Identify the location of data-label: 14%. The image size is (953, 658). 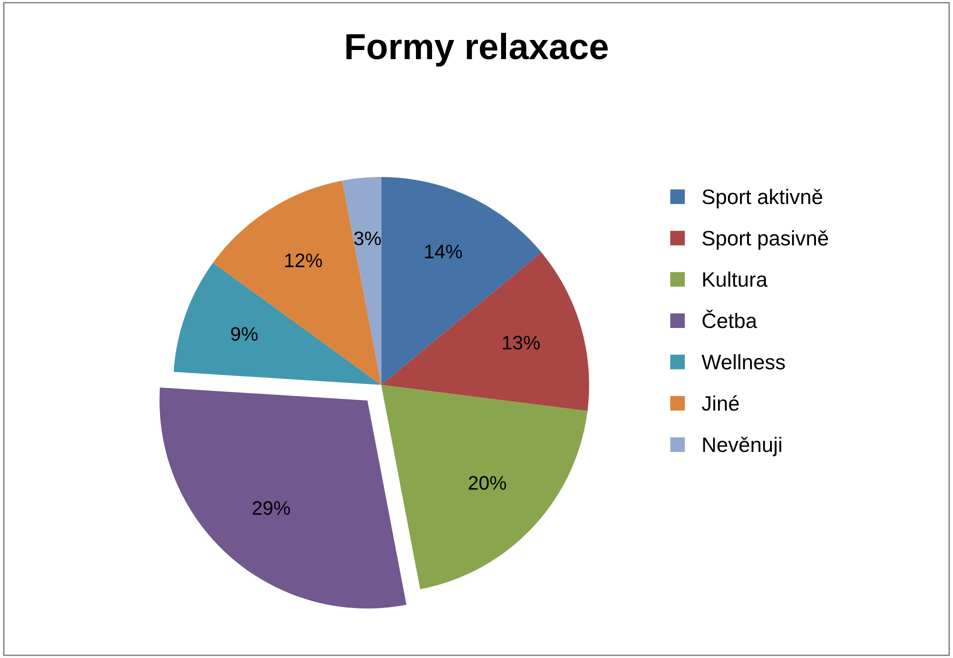
(443, 251).